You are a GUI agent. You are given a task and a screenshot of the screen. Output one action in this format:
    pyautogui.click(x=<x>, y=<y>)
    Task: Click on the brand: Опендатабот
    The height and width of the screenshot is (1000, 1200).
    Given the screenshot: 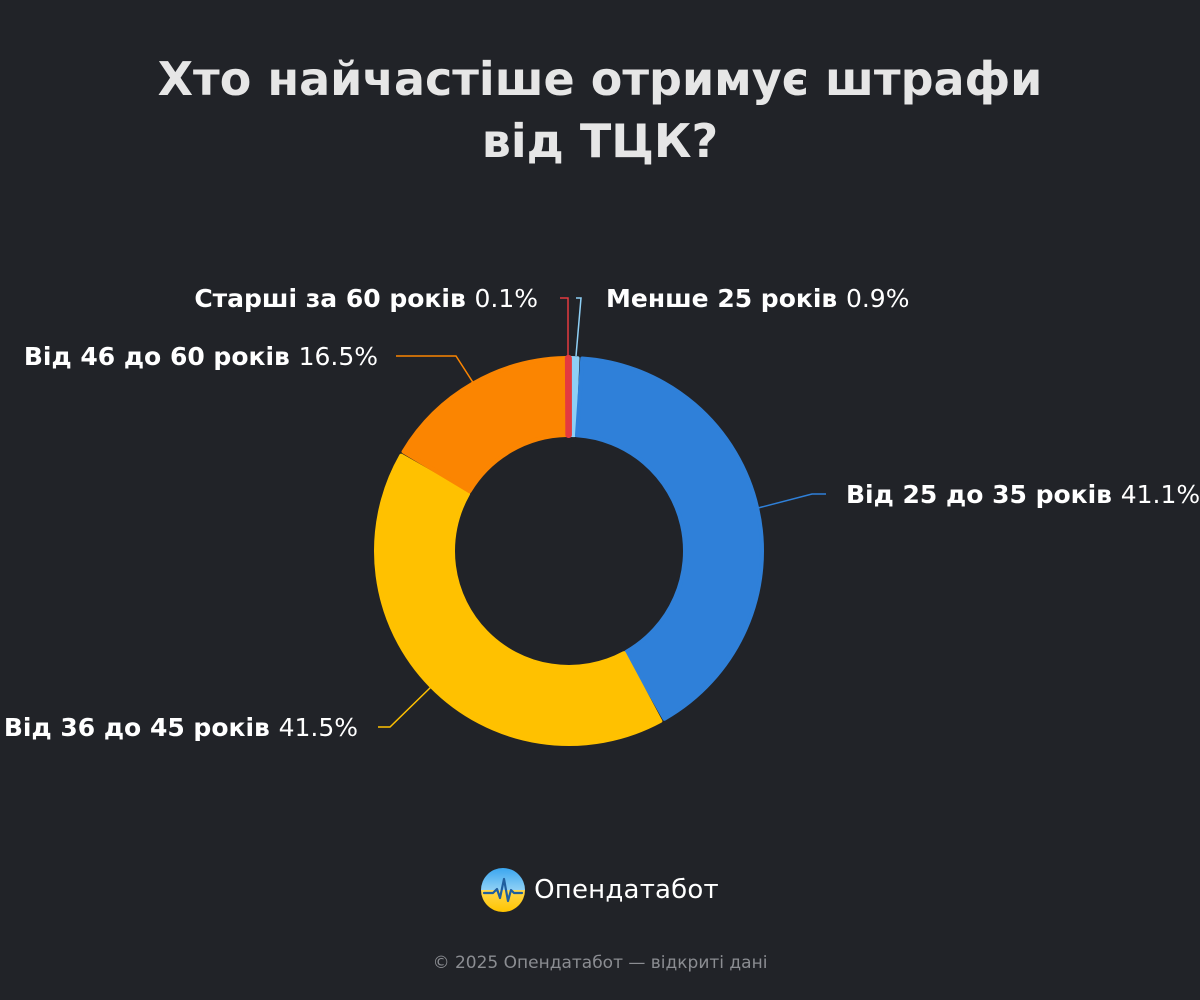 What is the action you would take?
    pyautogui.click(x=600, y=890)
    